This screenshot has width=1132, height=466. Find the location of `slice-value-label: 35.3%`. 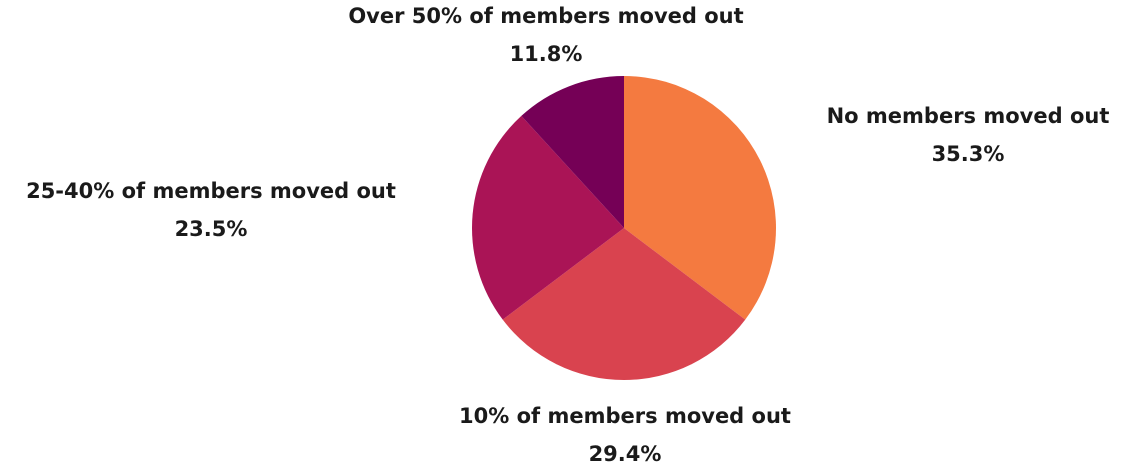

slice-value-label: 35.3% is located at coordinates (968, 154).